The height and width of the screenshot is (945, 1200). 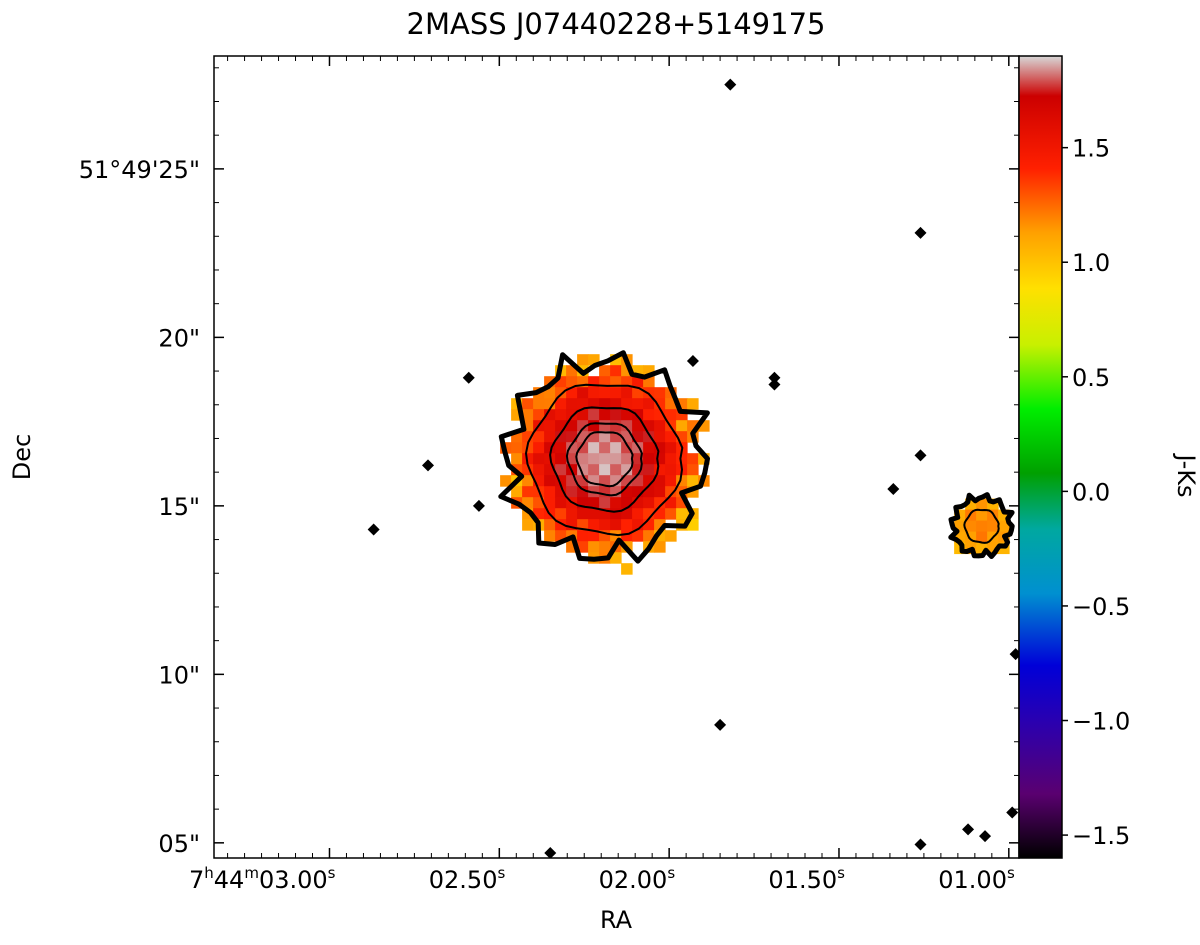 What do you see at coordinates (976, 879) in the screenshot?
I see `x-tick-label: 01.00s` at bounding box center [976, 879].